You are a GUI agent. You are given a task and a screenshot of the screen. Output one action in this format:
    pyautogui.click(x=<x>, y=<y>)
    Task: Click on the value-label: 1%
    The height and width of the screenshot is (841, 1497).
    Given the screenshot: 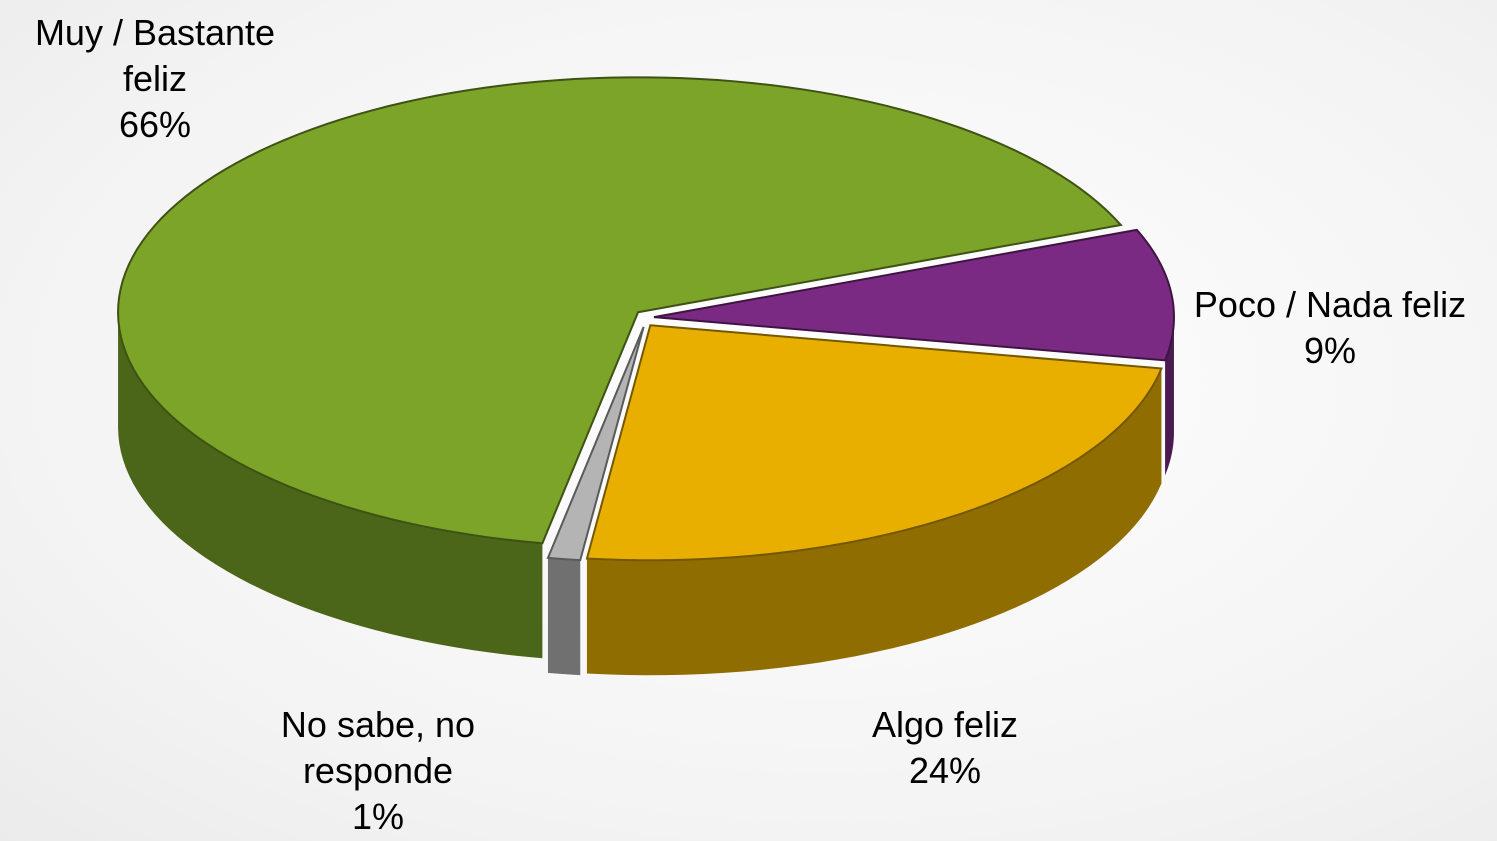 What is the action you would take?
    pyautogui.click(x=378, y=816)
    